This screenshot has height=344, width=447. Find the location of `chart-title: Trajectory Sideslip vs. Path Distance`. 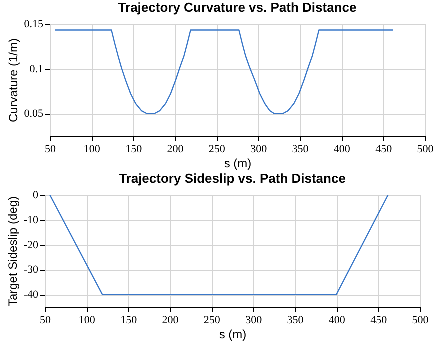

chart-title: Trajectory Sideslip vs. Path Distance is located at coordinates (232, 178).